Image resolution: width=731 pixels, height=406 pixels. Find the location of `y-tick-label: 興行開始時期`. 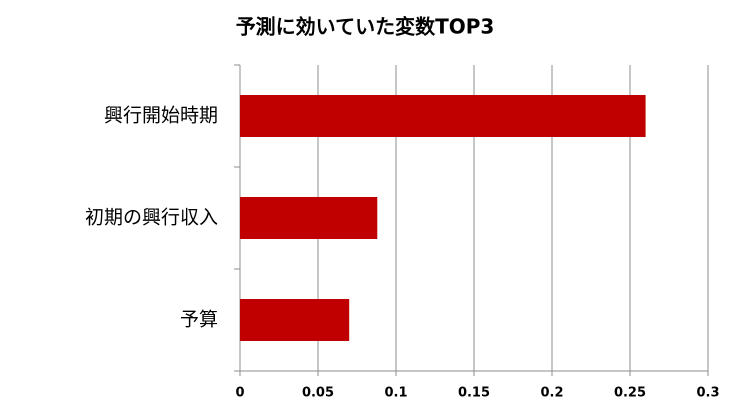

y-tick-label: 興行開始時期 is located at coordinates (161, 116).